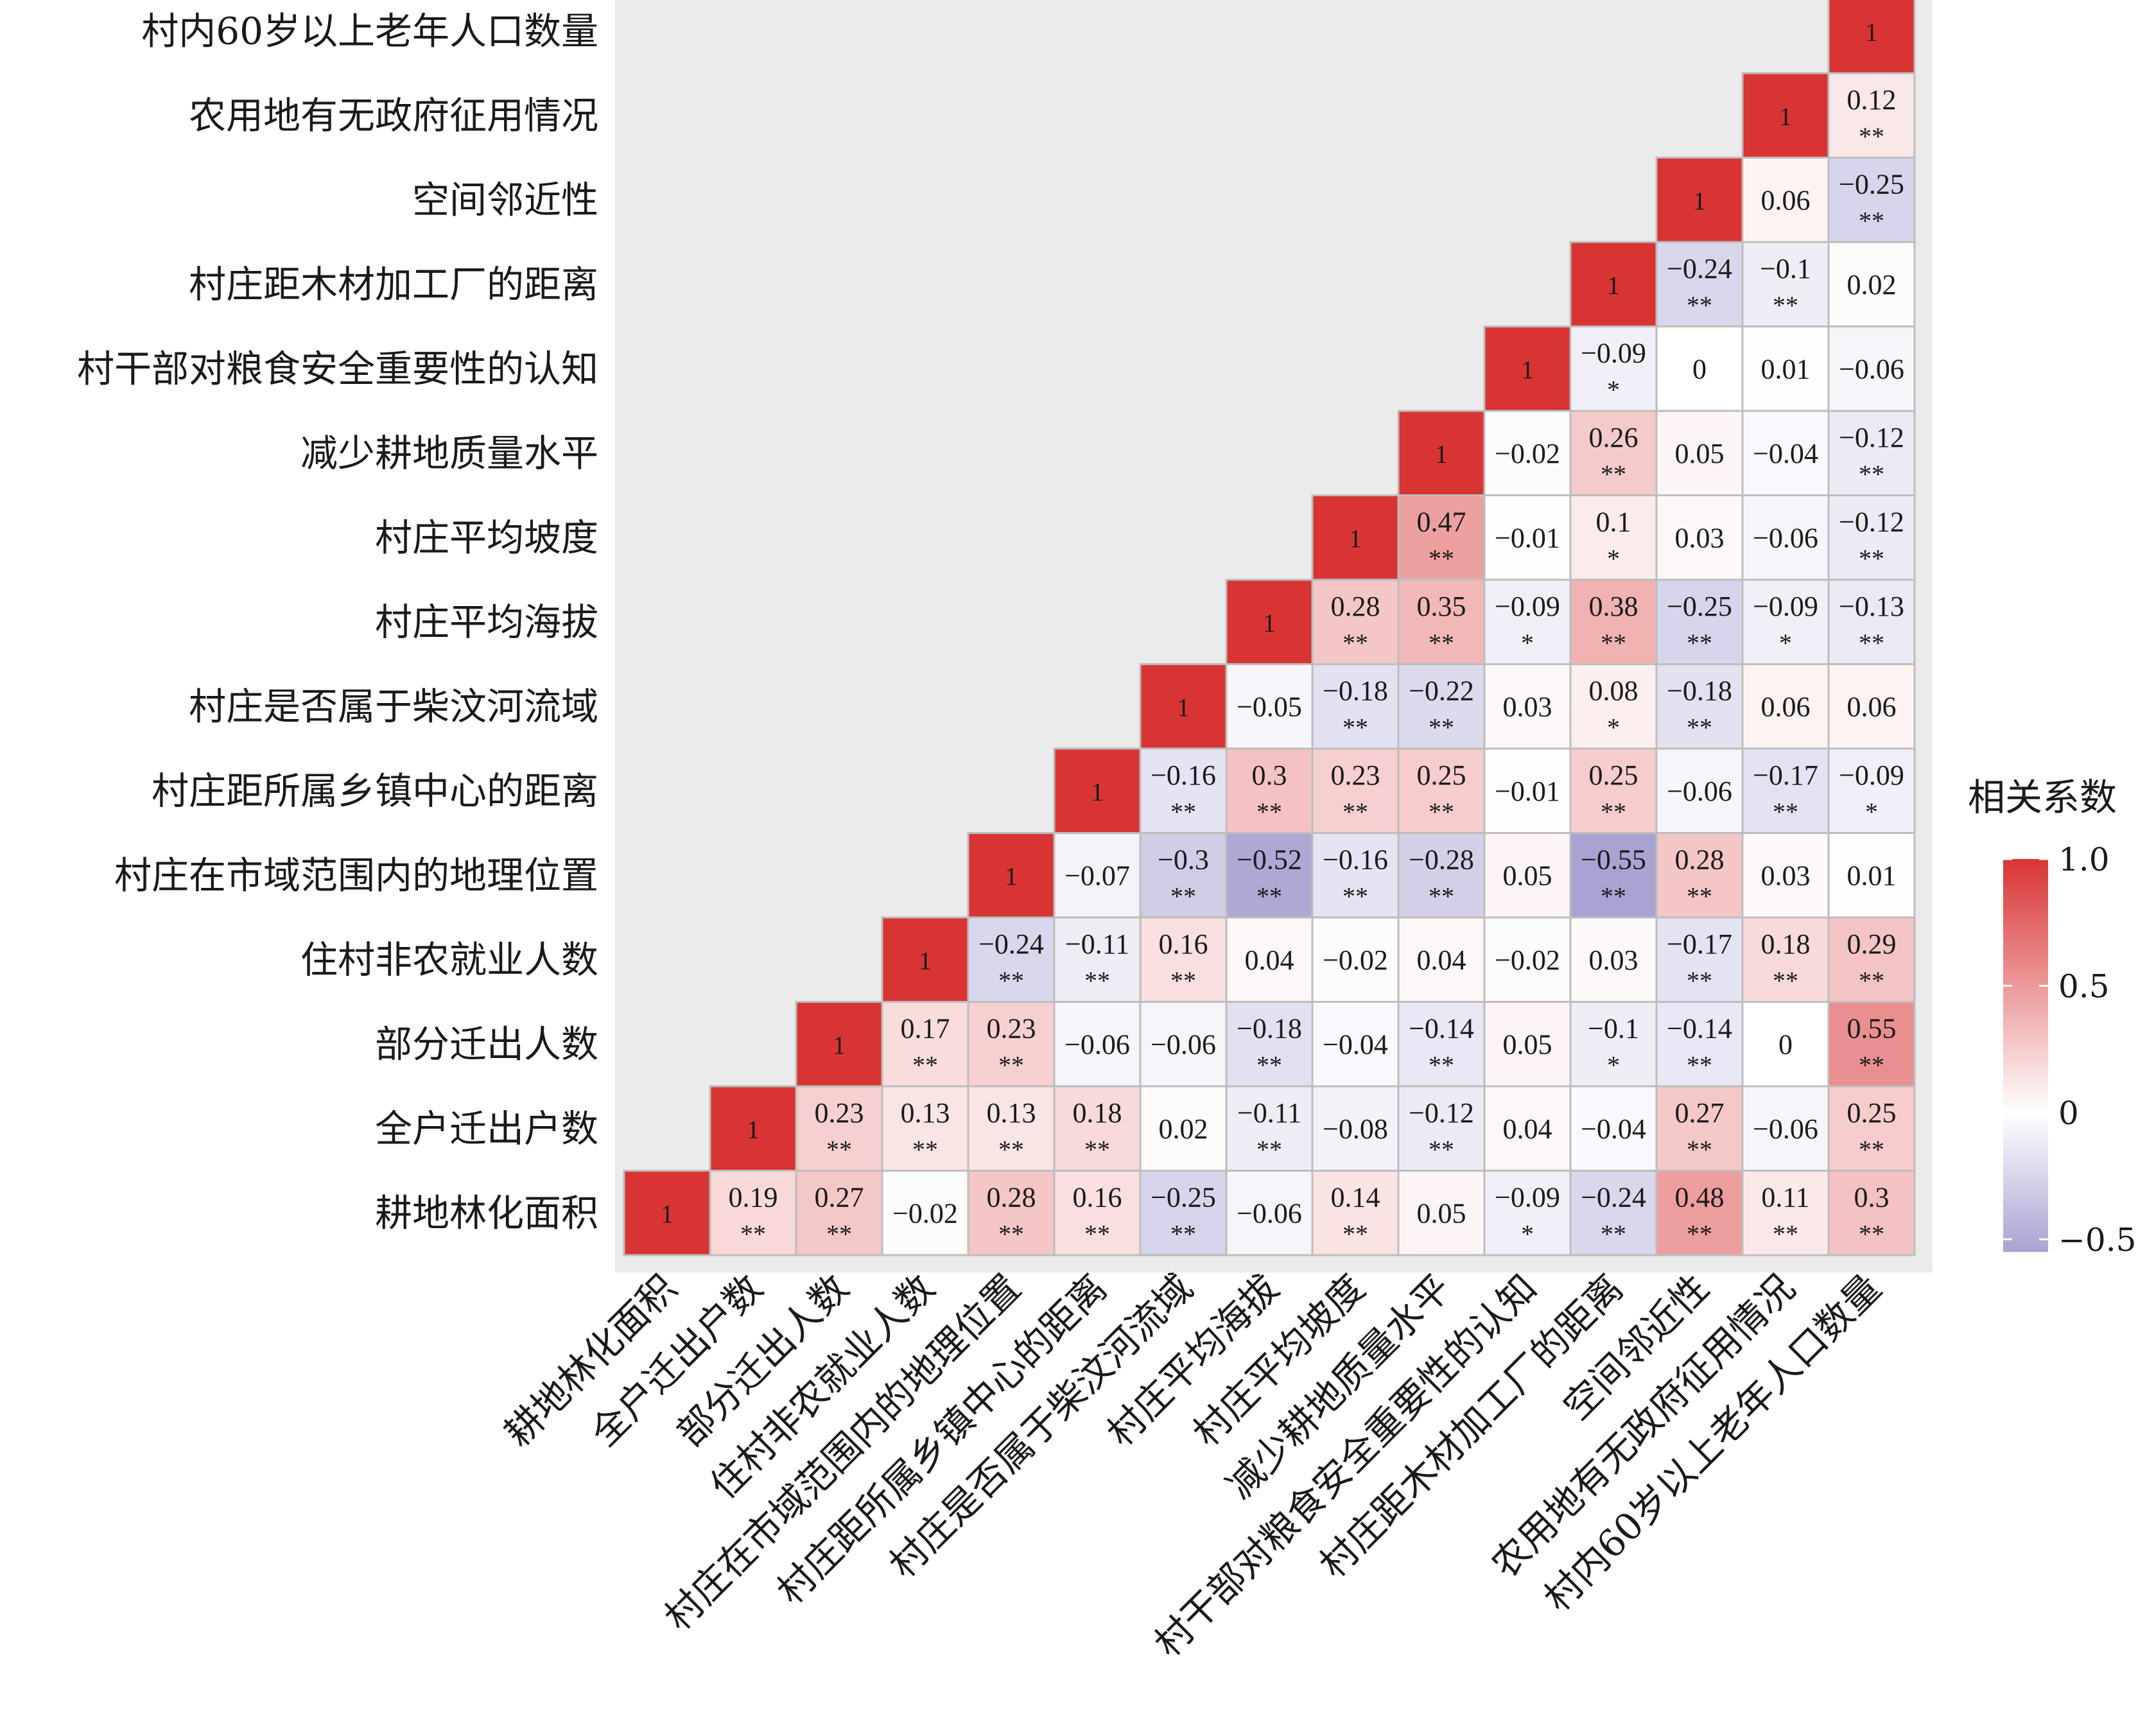 The width and height of the screenshot is (2138, 1736). What do you see at coordinates (1527, 1129) in the screenshot?
I see `cell-value-label: 0.04` at bounding box center [1527, 1129].